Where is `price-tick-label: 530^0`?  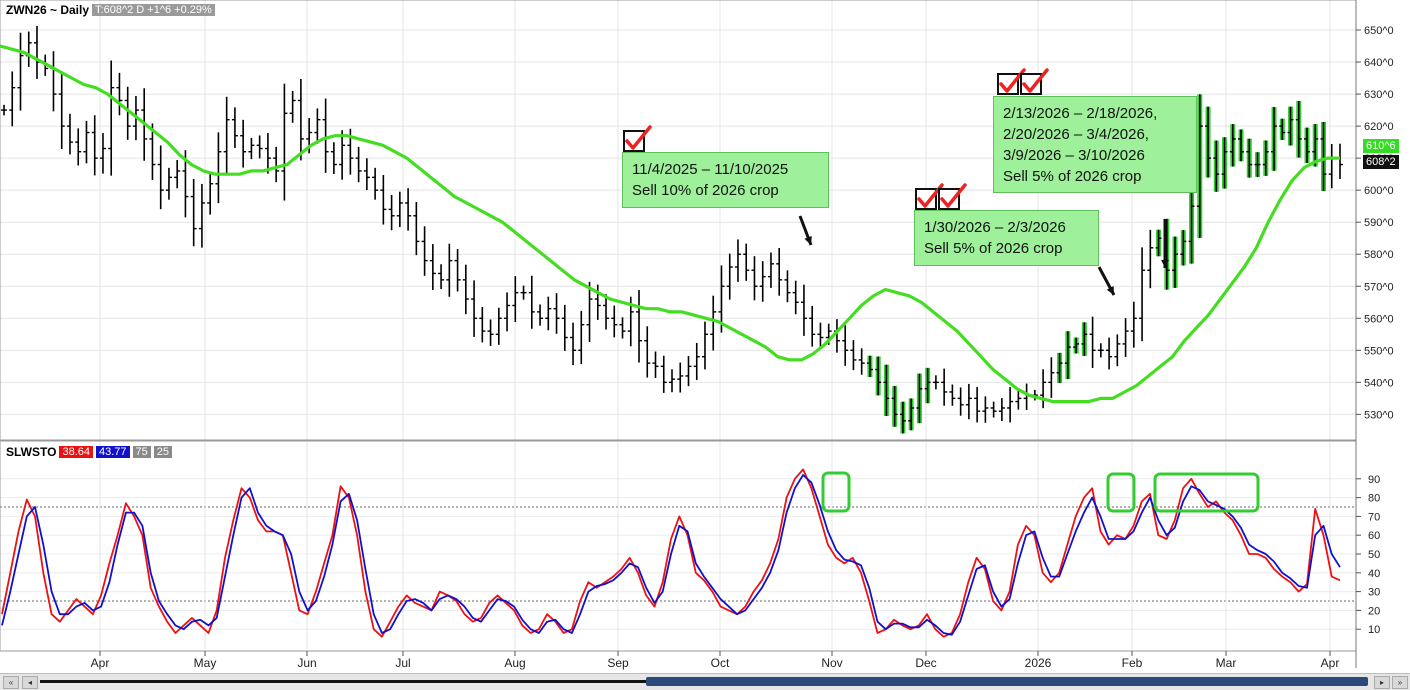 price-tick-label: 530^0 is located at coordinates (1379, 415).